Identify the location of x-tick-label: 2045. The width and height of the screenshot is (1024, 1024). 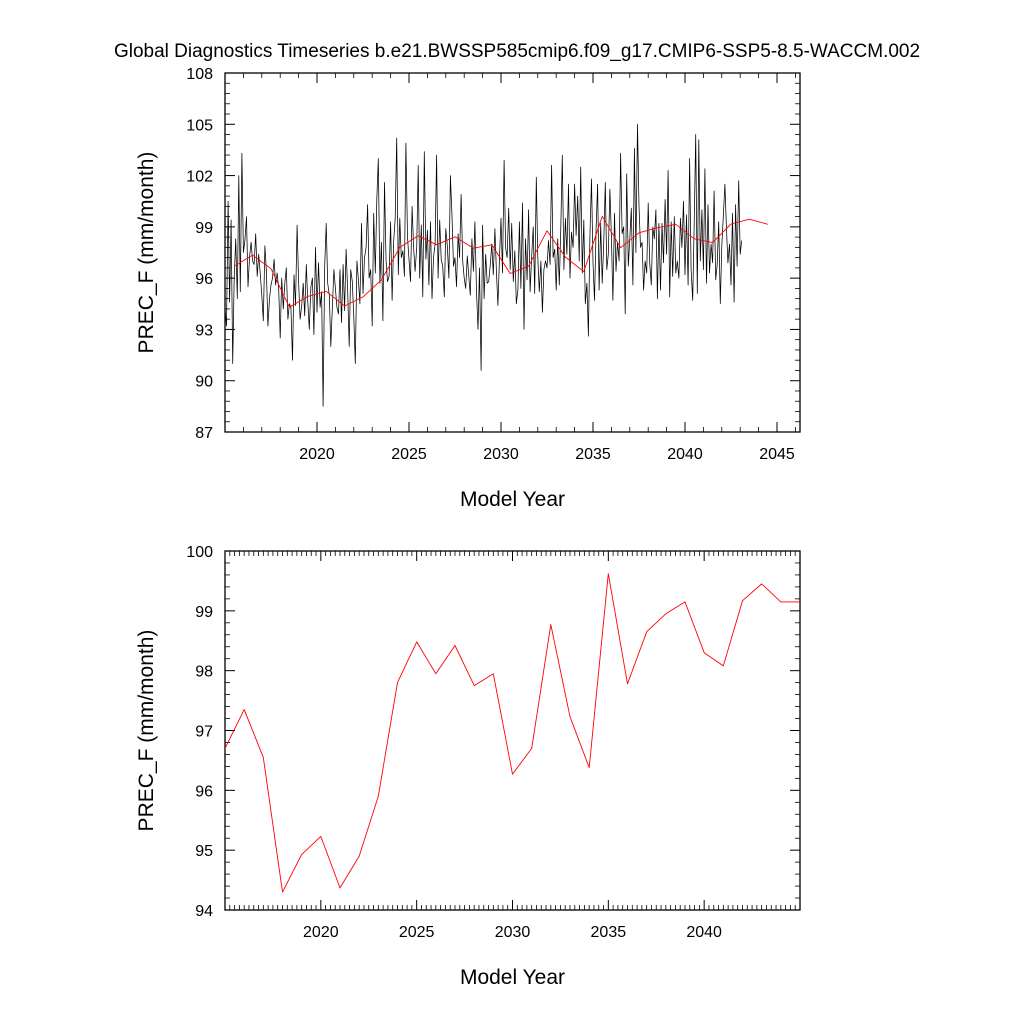
(777, 454).